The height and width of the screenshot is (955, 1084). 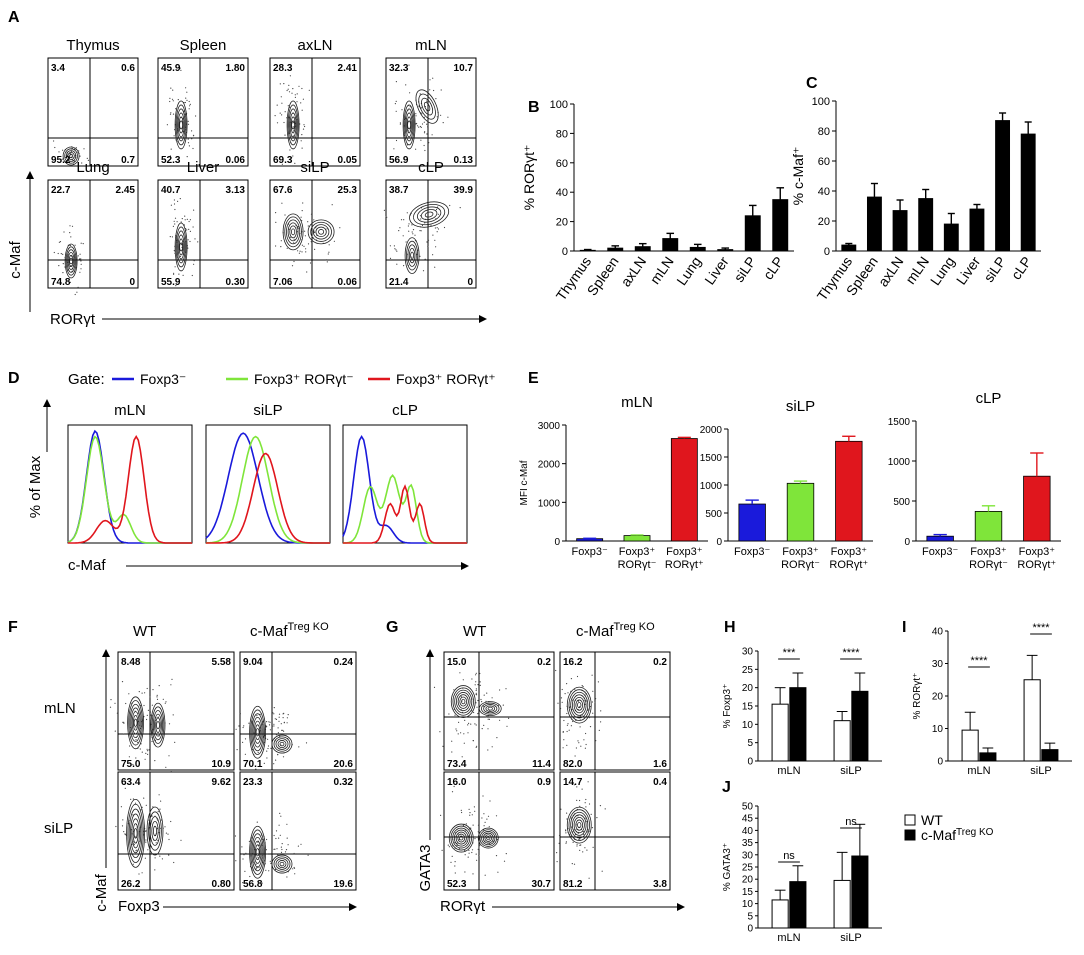 I want to click on panel-f-plot-0-dot, so click(x=122, y=682).